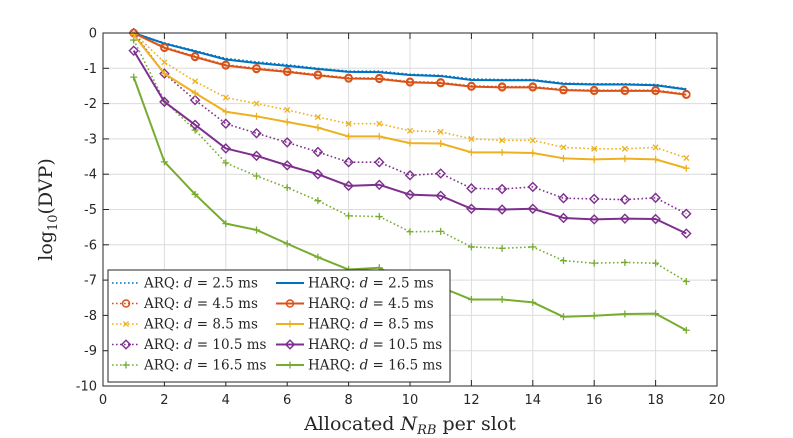 The height and width of the screenshot is (438, 793). I want to click on legend-label: ARQ: d = 8.5 ms, so click(200, 325).